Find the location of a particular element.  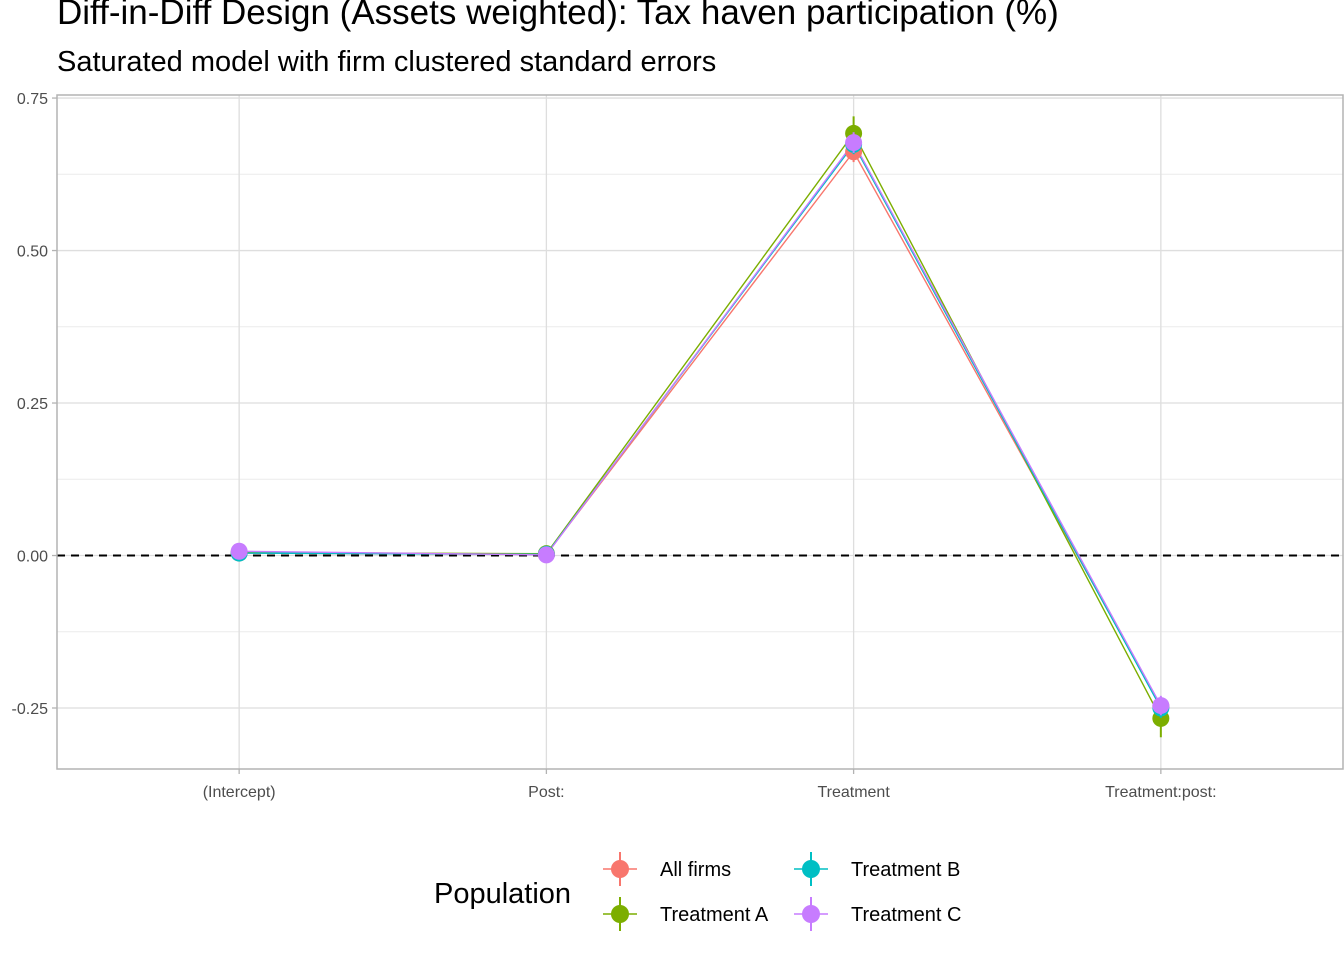

y-tick-label: 0.00 is located at coordinates (32, 557).